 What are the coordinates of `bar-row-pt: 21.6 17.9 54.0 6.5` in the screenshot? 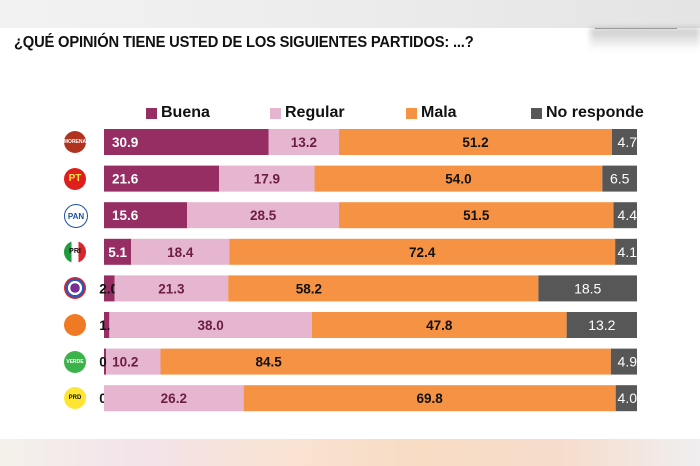 It's located at (371, 178).